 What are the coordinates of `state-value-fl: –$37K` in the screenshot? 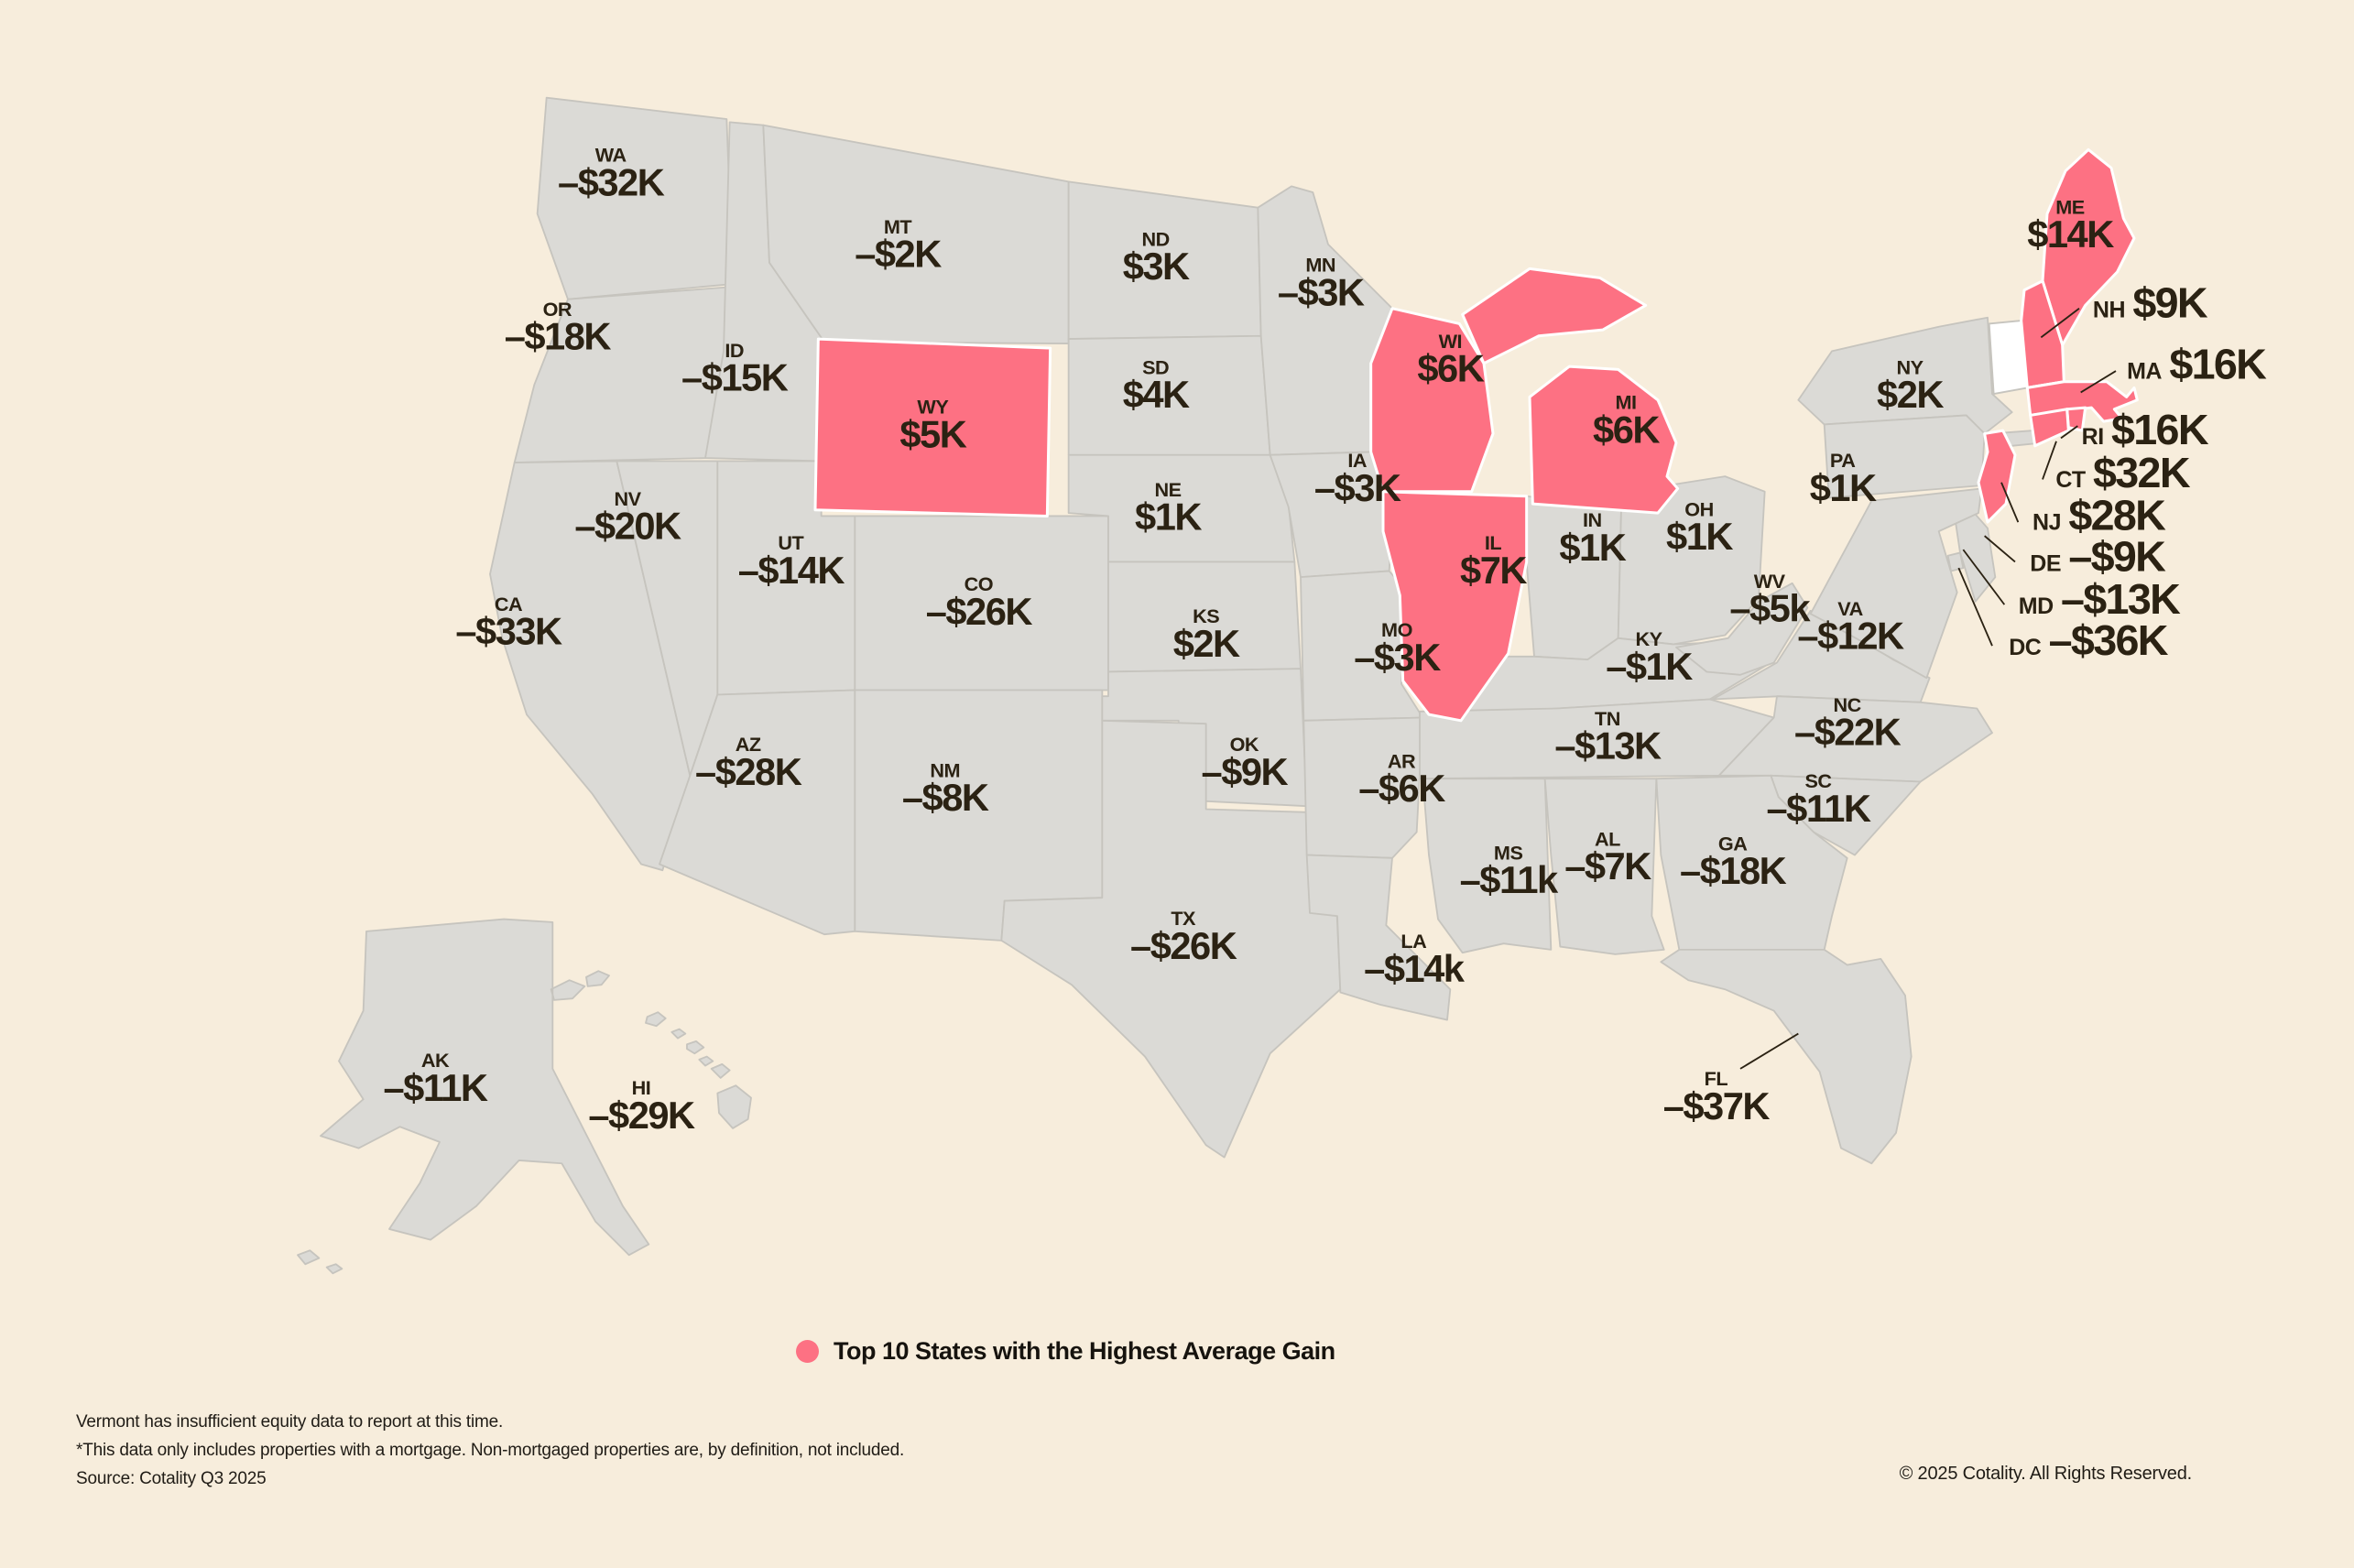 It's located at (1717, 1105).